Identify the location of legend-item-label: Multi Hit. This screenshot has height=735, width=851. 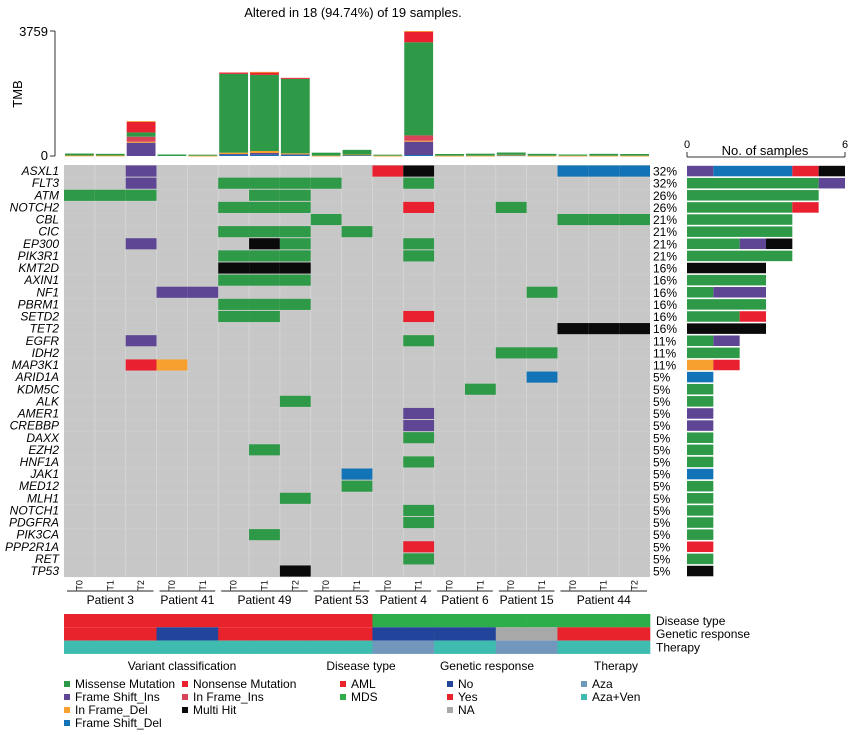
(215, 710).